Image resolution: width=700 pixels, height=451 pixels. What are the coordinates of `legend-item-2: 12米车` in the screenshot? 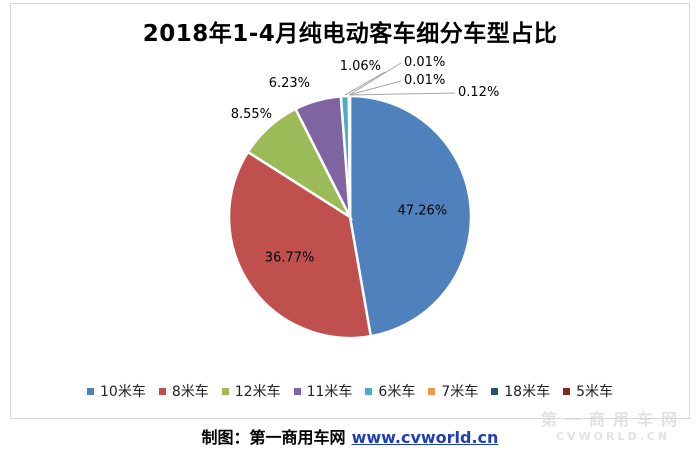 It's located at (251, 391).